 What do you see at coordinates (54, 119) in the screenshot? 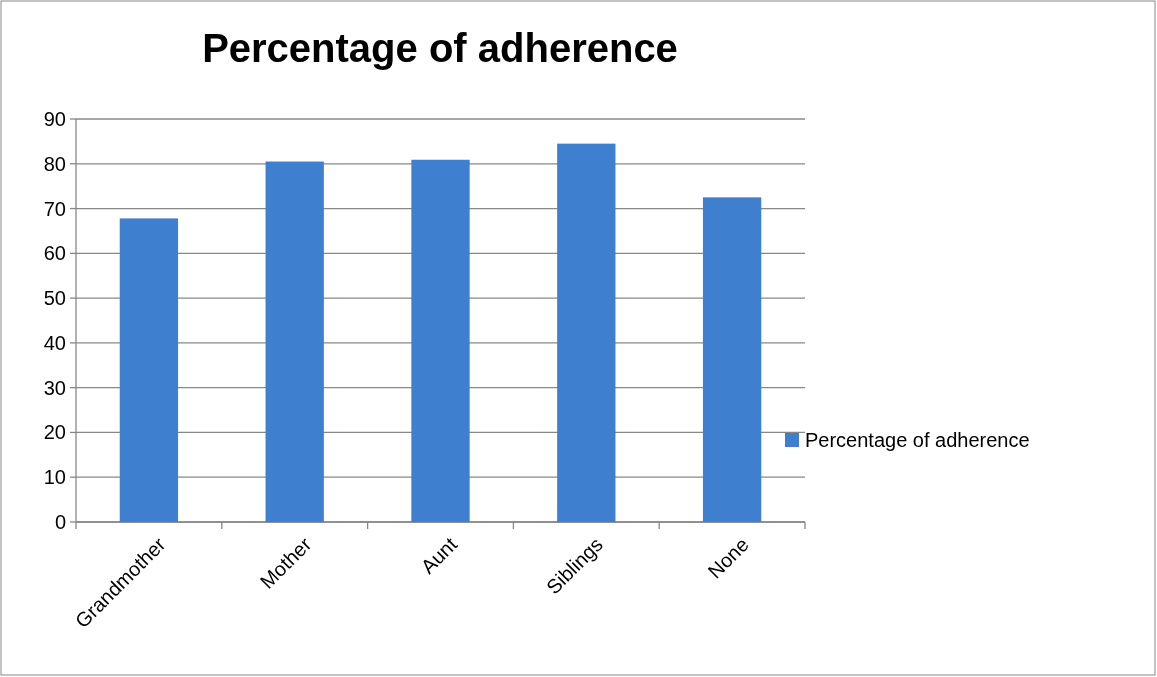
I see `y-tick-label: 90` at bounding box center [54, 119].